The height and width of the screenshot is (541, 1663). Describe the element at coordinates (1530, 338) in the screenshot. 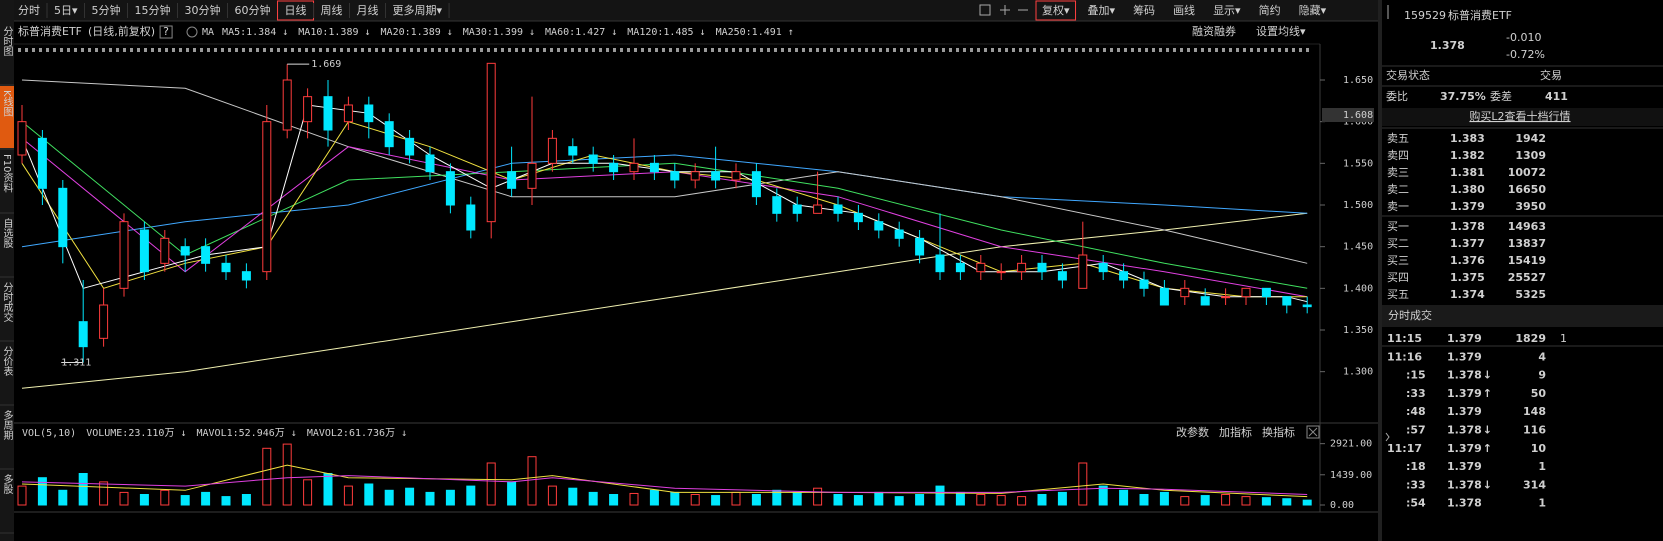

I see `trade-volume: 1829` at that location.